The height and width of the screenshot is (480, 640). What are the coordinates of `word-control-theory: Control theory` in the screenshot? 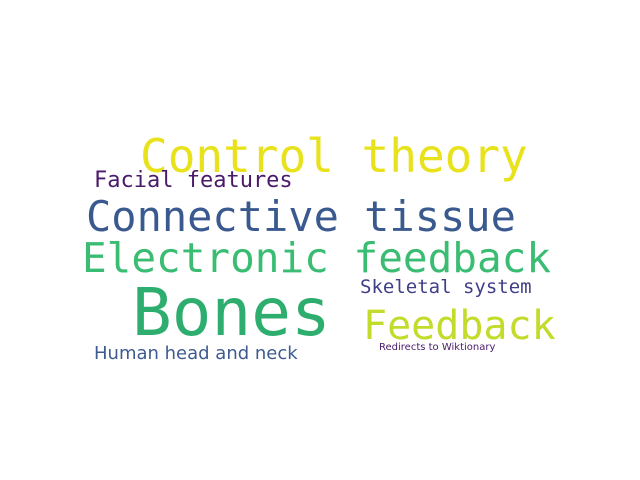 It's located at (334, 156).